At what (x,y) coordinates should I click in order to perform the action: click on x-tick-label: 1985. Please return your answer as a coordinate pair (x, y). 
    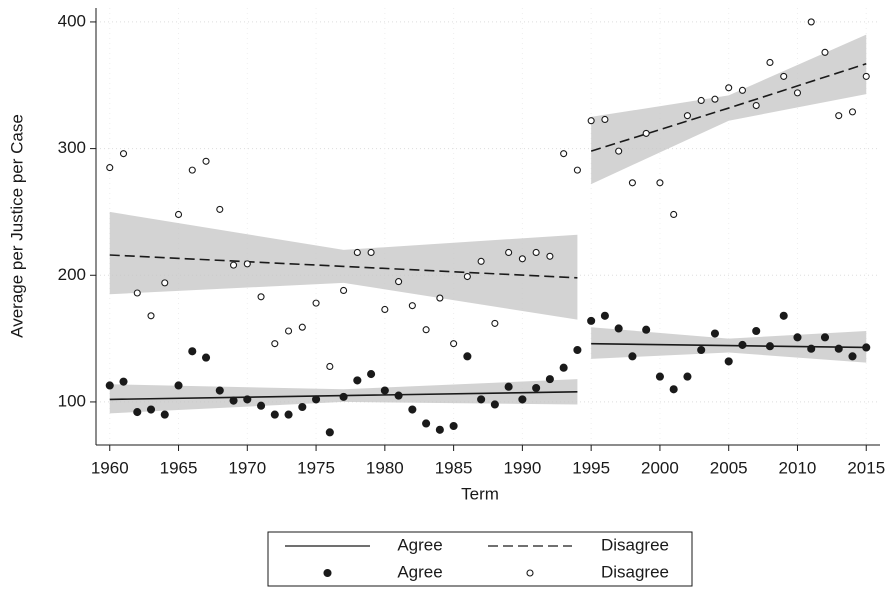
    Looking at the image, I should click on (454, 467).